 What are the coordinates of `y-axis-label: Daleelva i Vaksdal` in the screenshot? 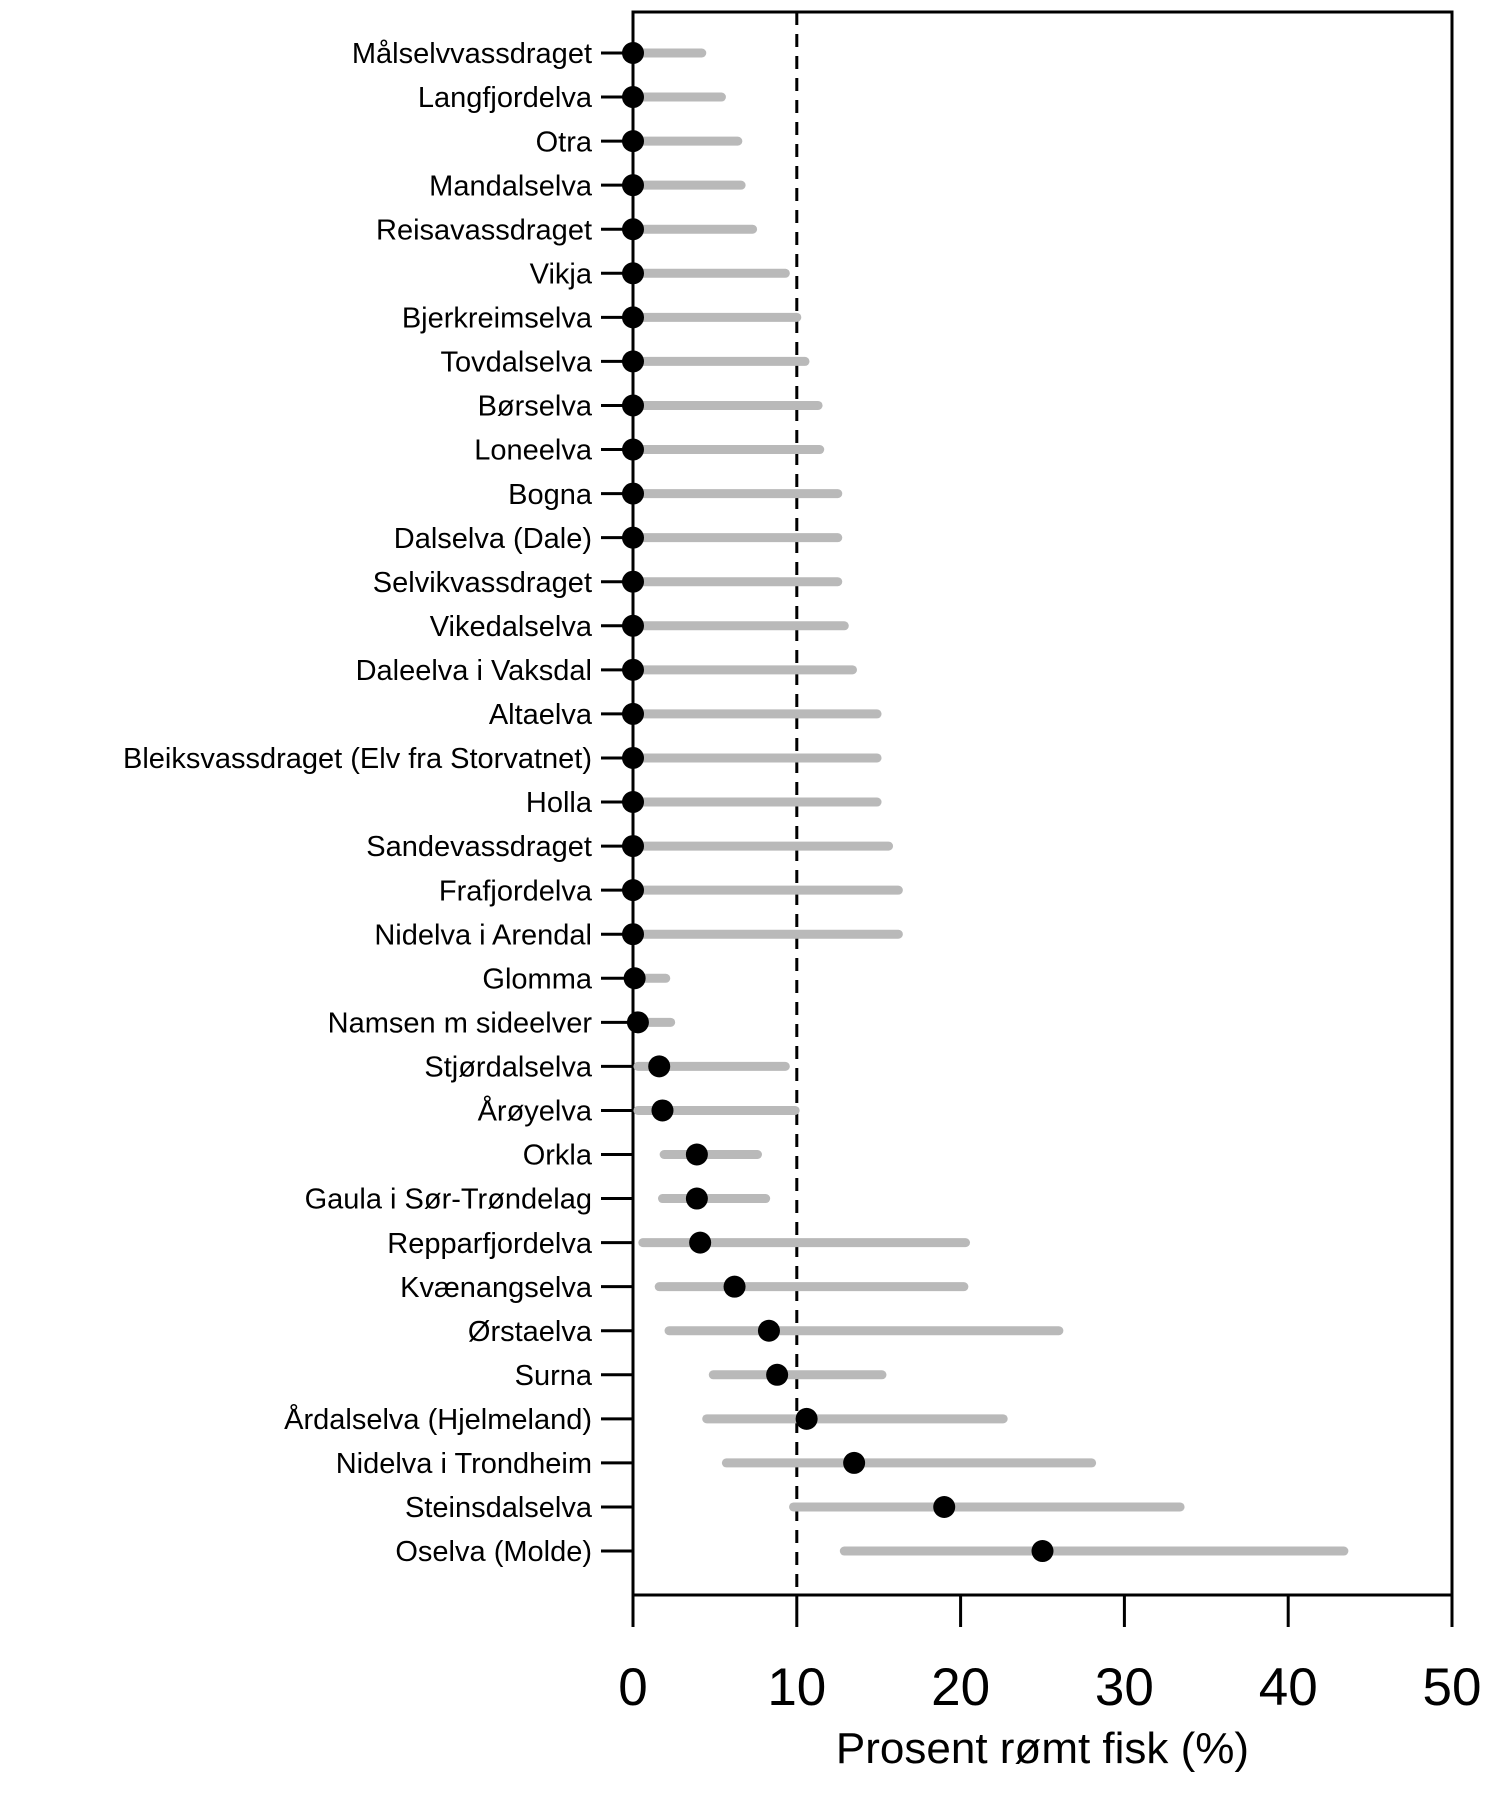 It's located at (474, 671).